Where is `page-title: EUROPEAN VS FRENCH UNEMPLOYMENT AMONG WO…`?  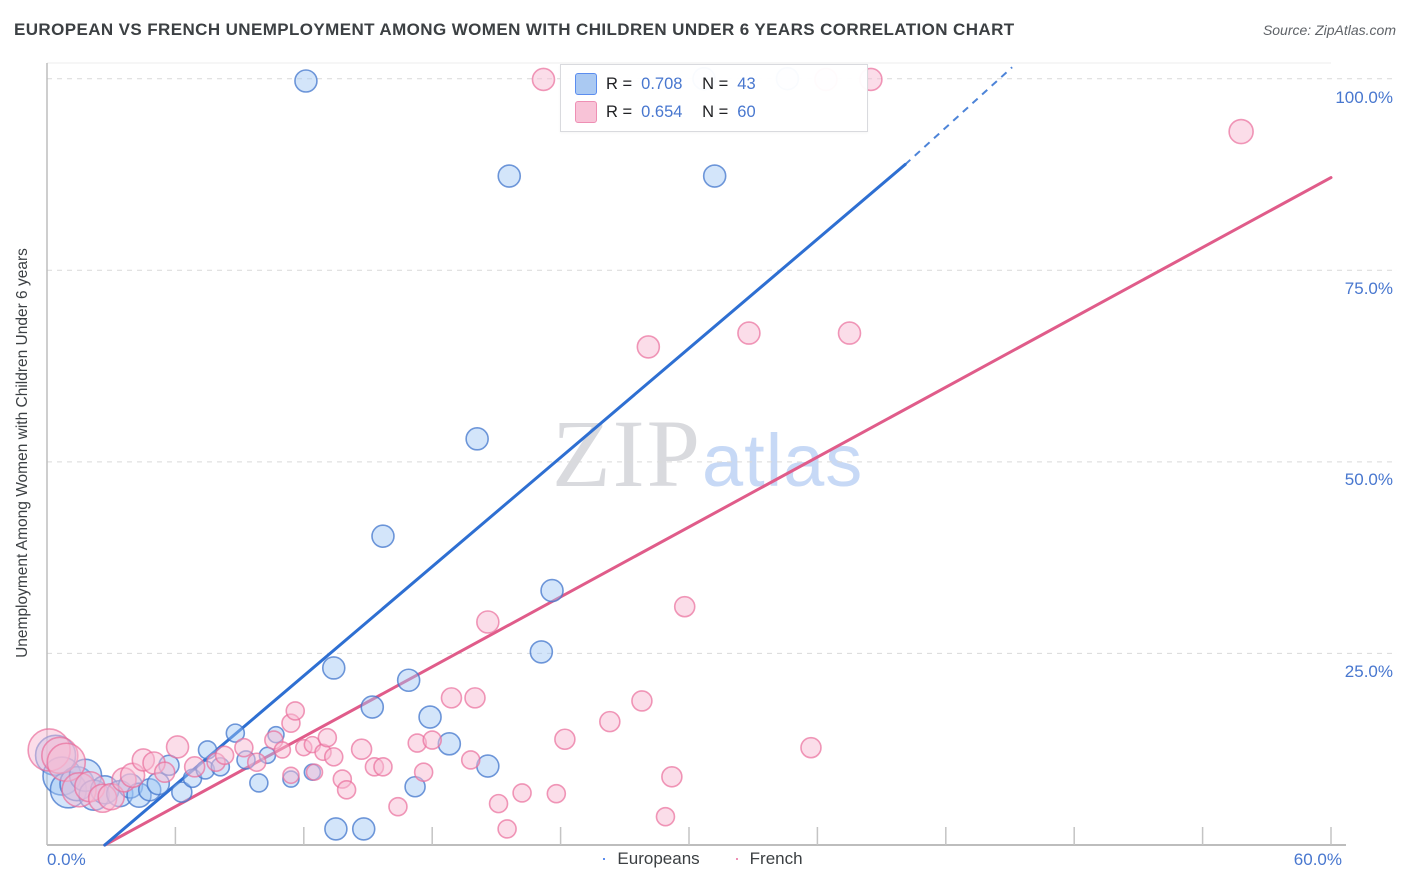
page-title: EUROPEAN VS FRENCH UNEMPLOYMENT AMONG WO… is located at coordinates (514, 29).